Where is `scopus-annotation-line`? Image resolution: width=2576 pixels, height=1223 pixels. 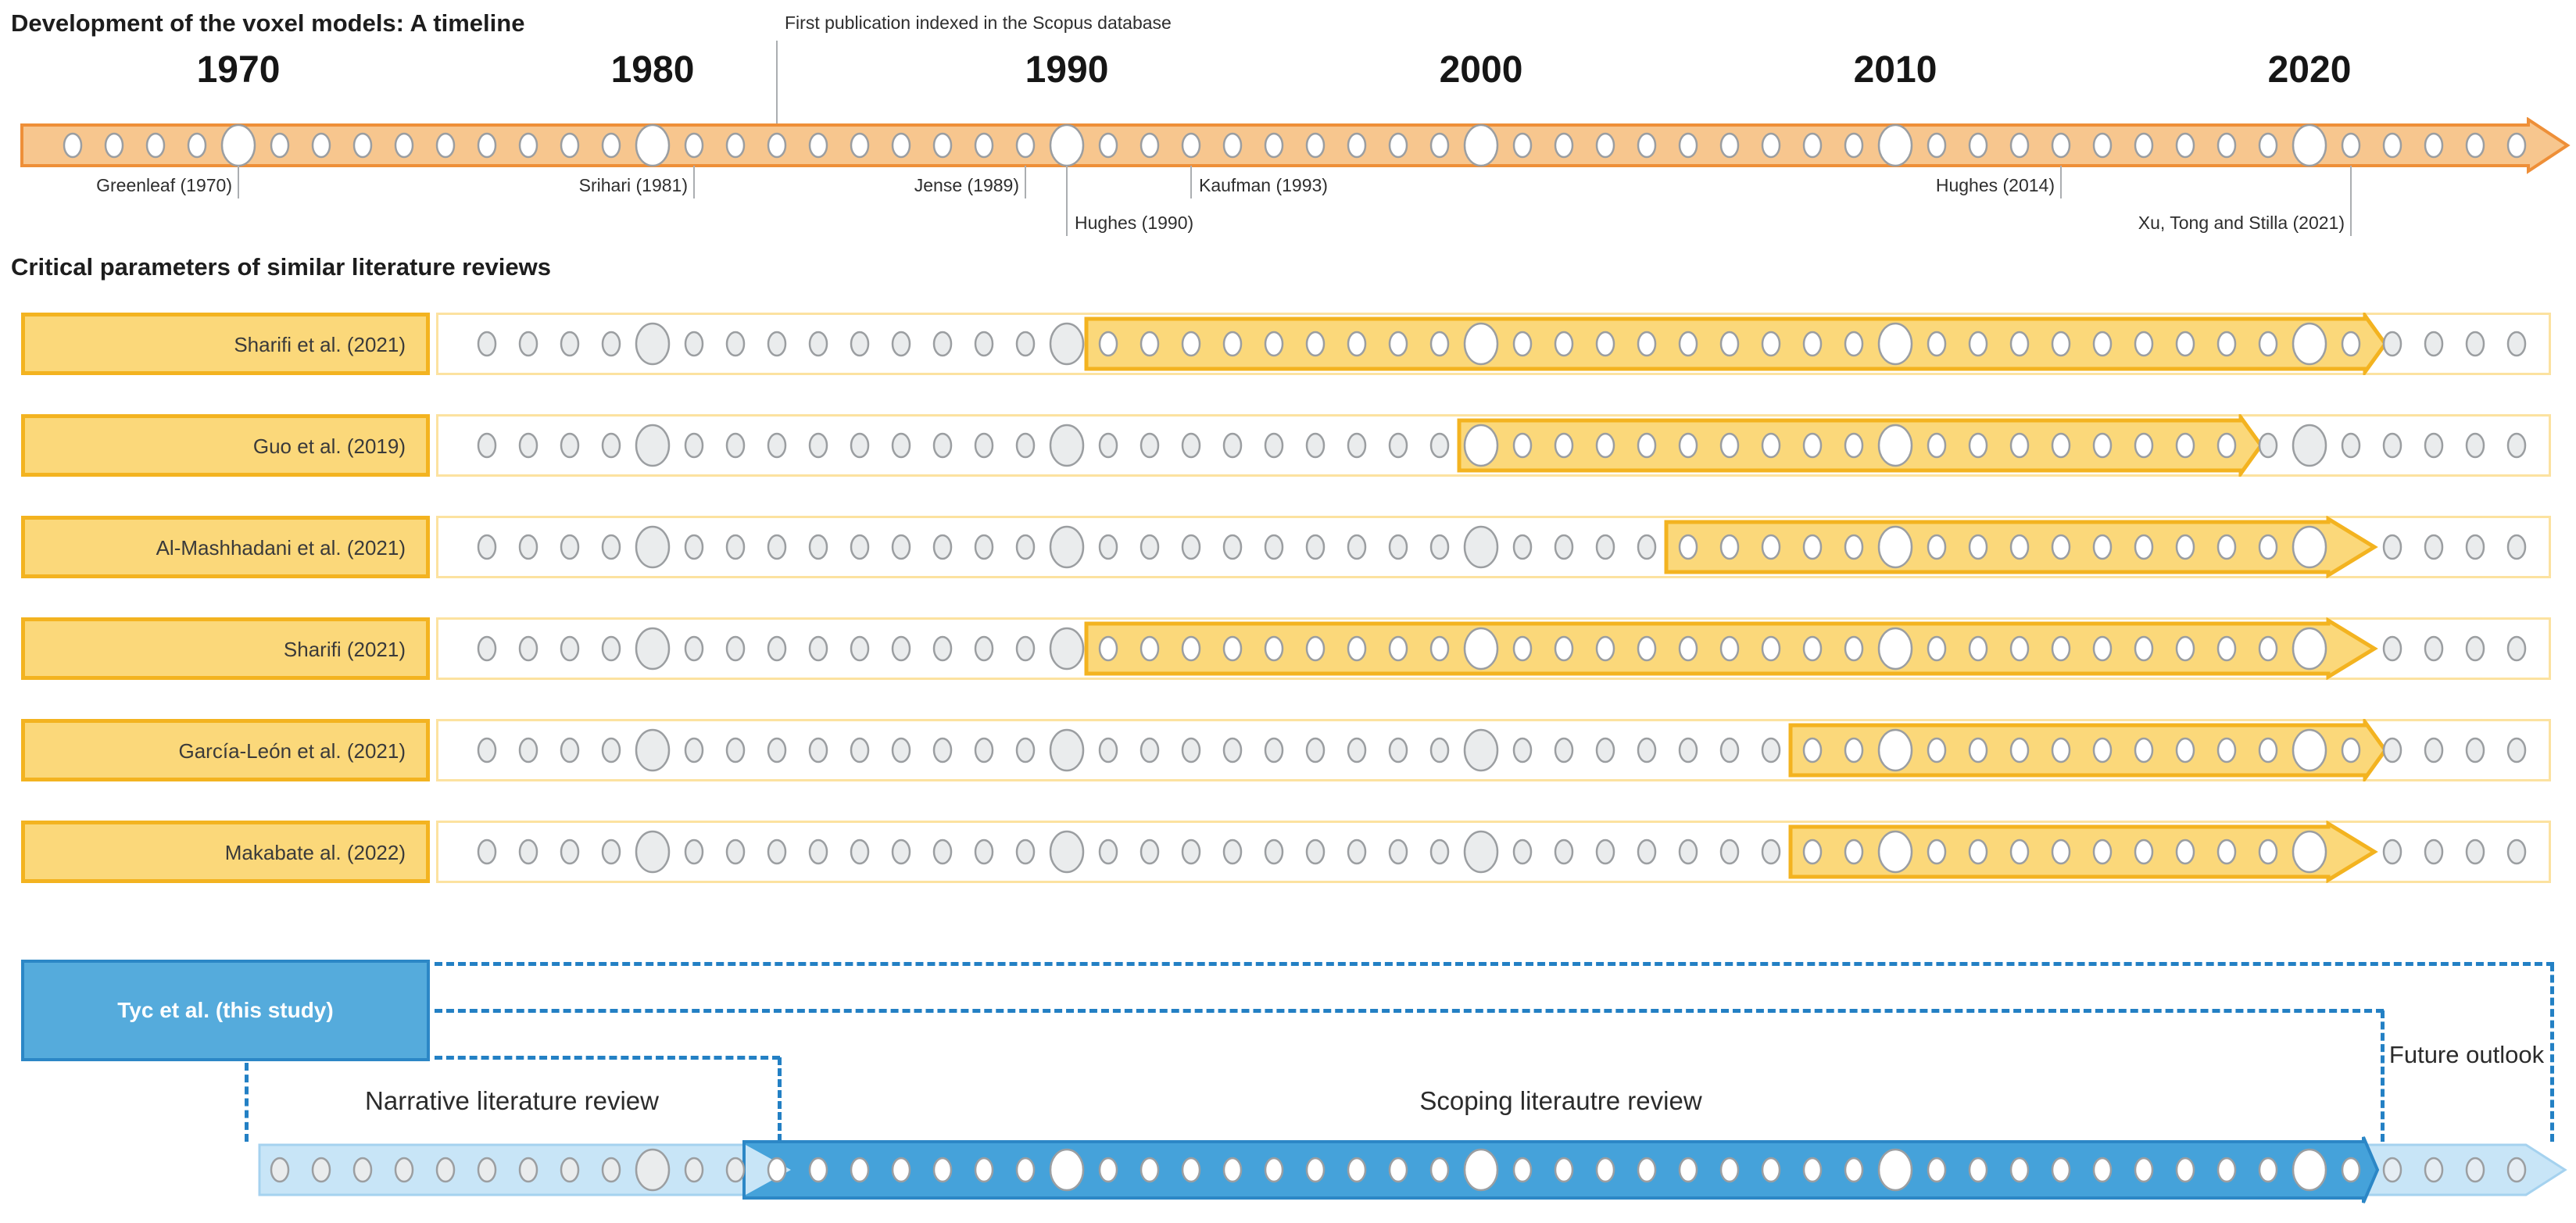
scopus-annotation-line is located at coordinates (777, 86).